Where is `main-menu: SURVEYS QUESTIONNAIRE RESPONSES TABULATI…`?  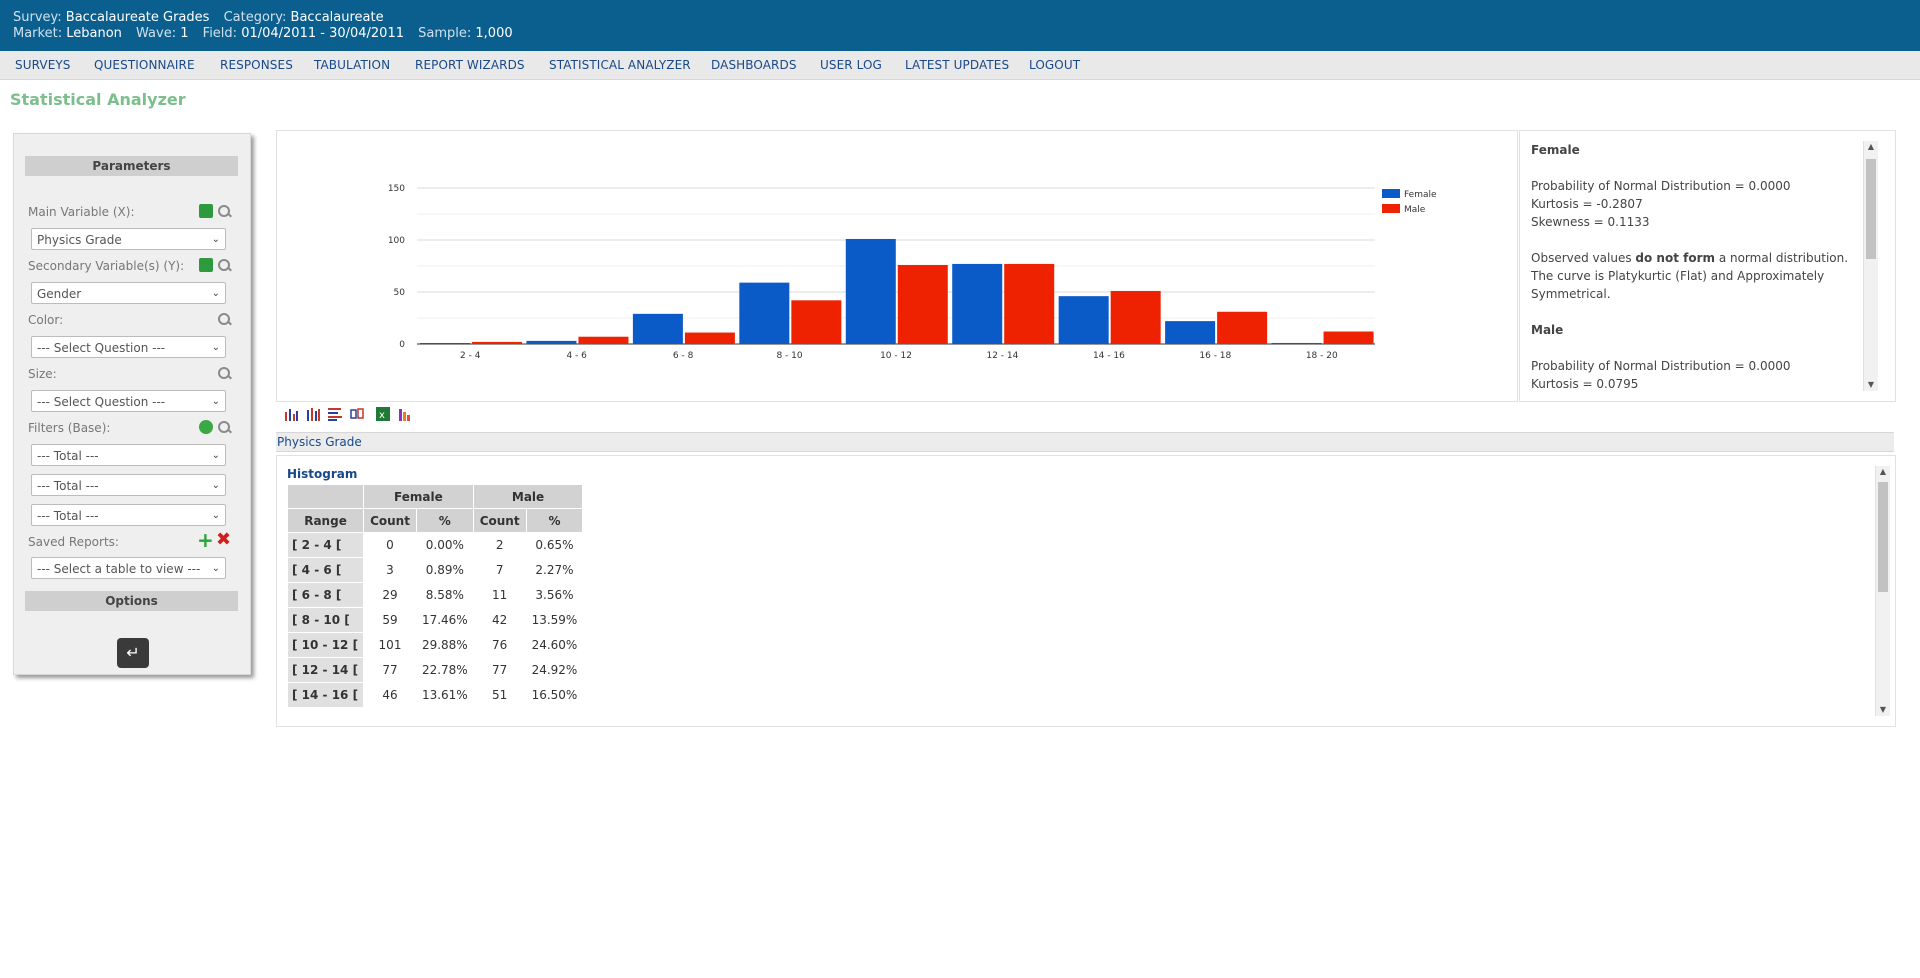 main-menu: SURVEYS QUESTIONNAIRE RESPONSES TABULATI… is located at coordinates (960, 65).